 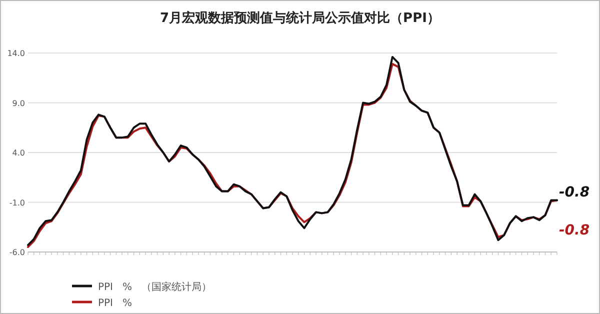 What do you see at coordinates (300, 18) in the screenshot?
I see `chart-title: 7月宏观数据预测值与统计局公示值对比（PPI）` at bounding box center [300, 18].